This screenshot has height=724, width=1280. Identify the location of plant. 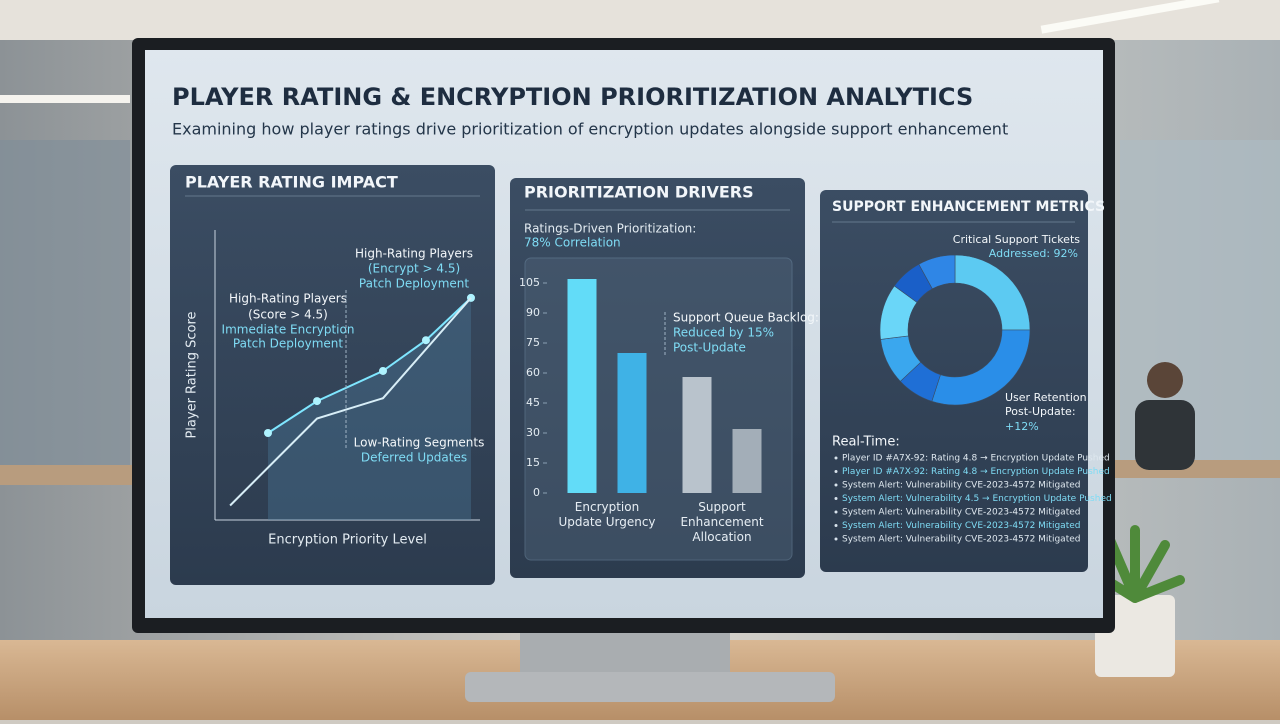
(1139, 564).